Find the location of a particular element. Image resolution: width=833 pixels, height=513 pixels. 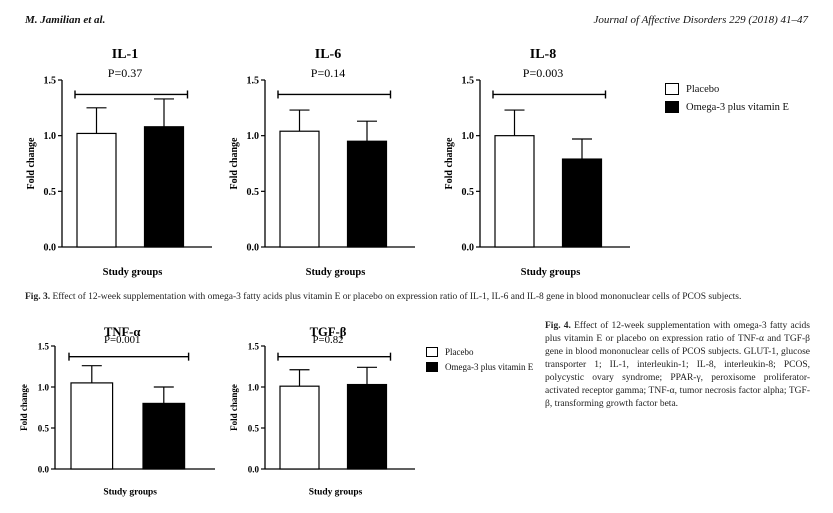

figure-3-label: Fig. 3. is located at coordinates (38, 297).